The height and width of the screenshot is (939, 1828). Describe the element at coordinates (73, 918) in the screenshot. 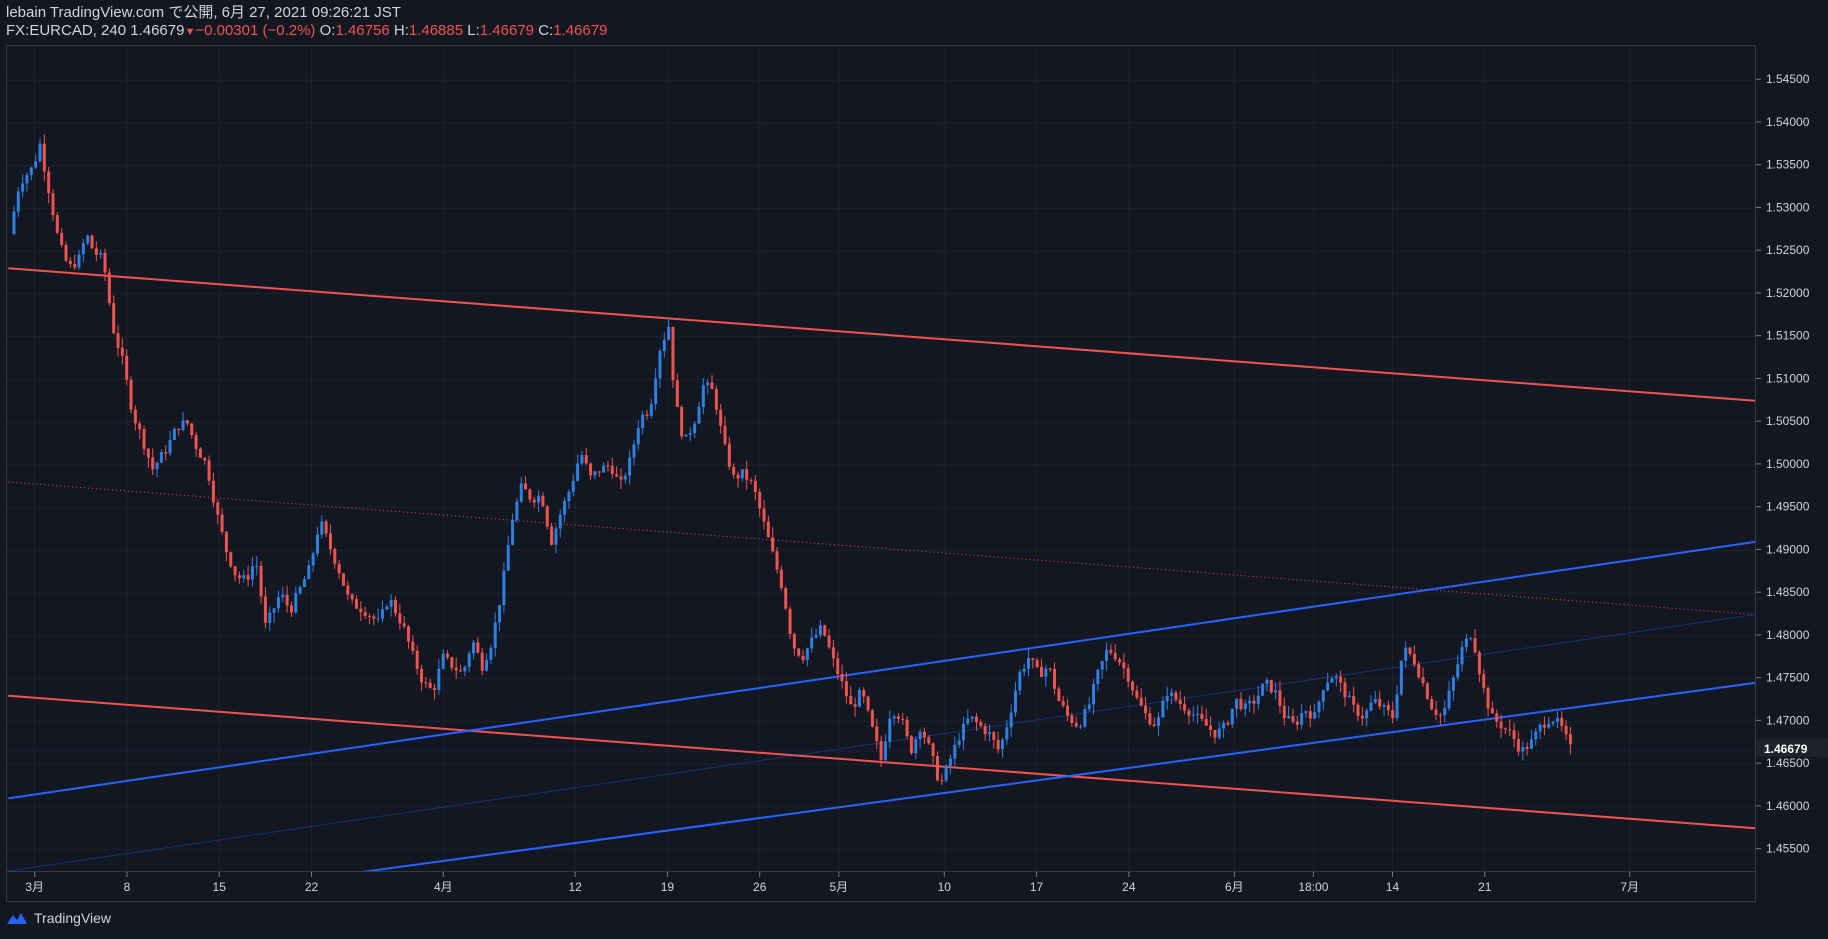

I see `brand-label: TradingView` at that location.